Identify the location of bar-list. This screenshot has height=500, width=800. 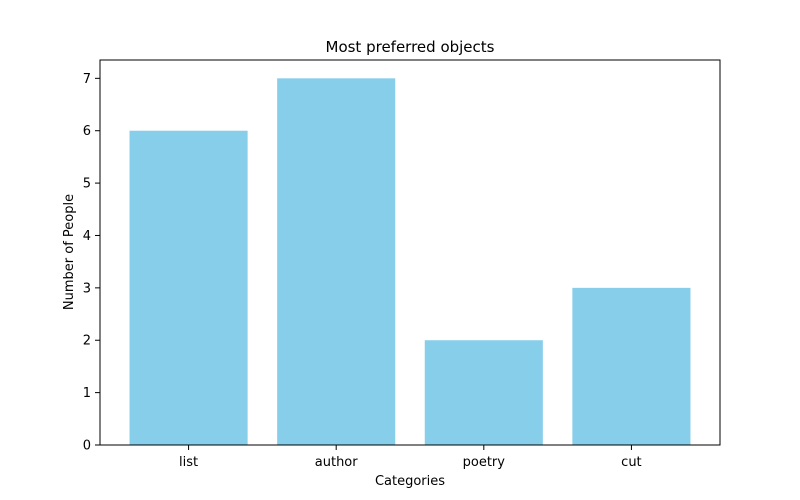
(188, 287).